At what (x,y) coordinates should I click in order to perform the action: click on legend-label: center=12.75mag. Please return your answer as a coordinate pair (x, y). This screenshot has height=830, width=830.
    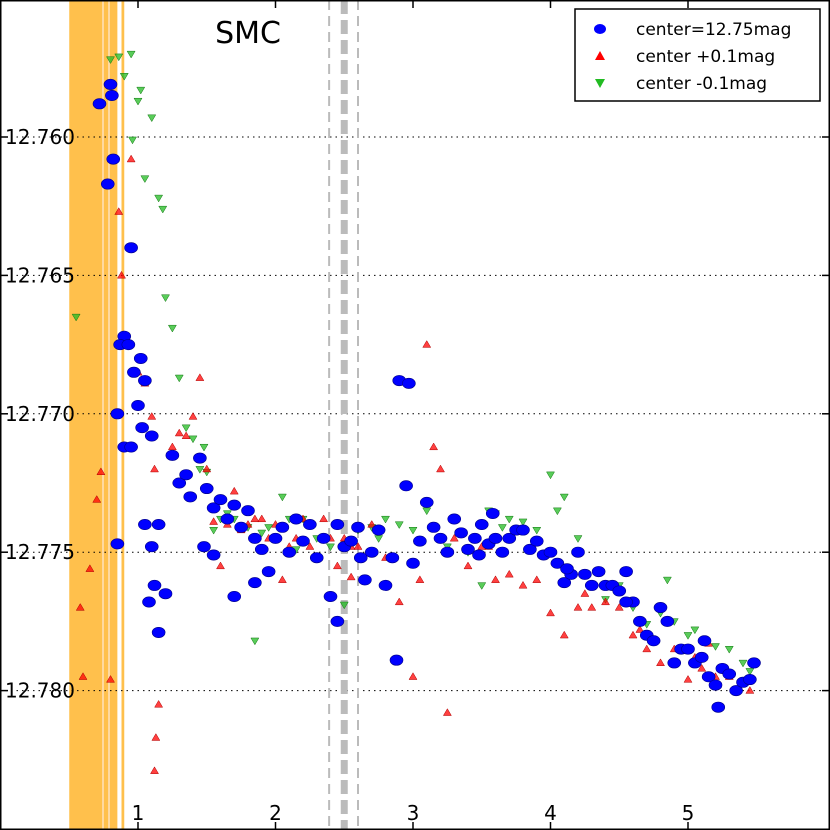
    Looking at the image, I should click on (713, 30).